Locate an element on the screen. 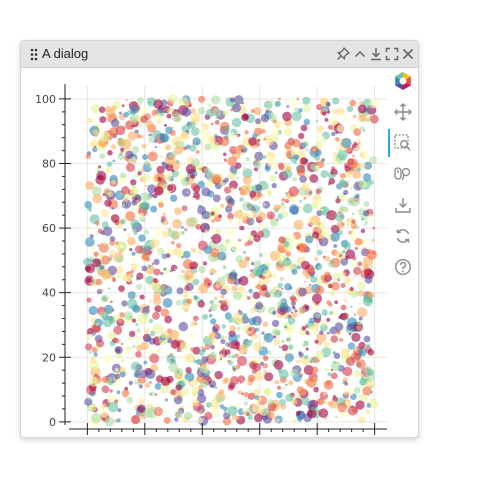  wheel-zoom-icon is located at coordinates (403, 174).